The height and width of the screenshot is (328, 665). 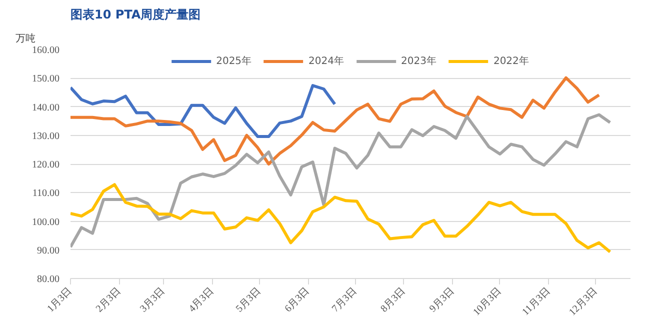 I want to click on legend-label: 2024年, so click(x=326, y=61).